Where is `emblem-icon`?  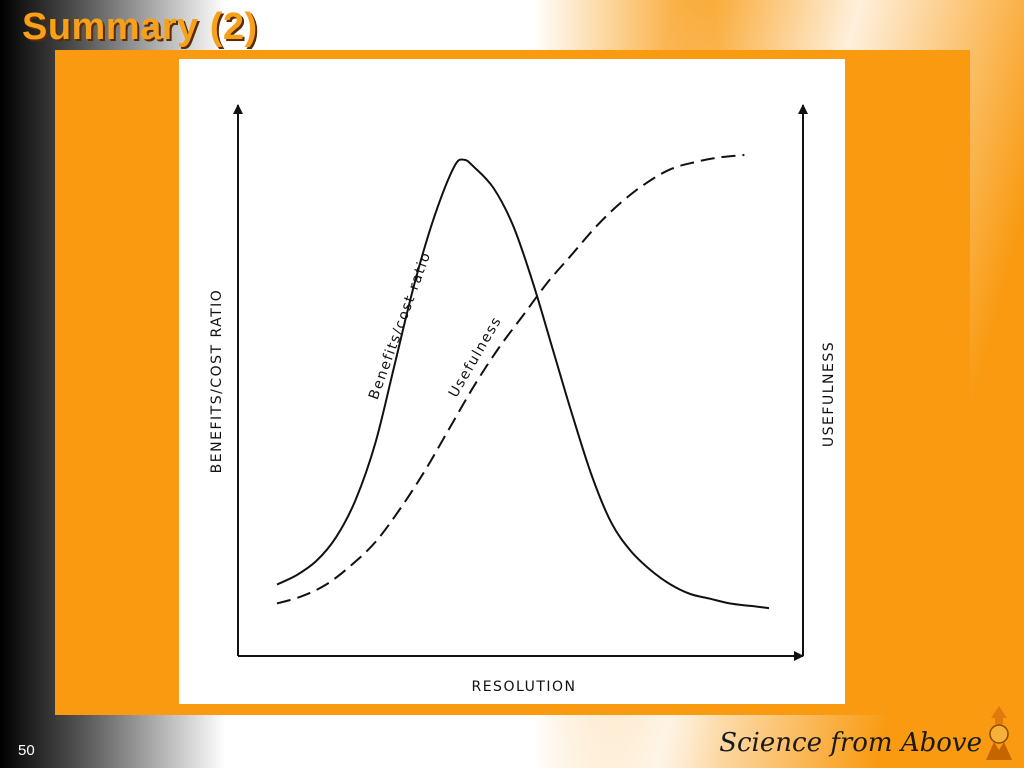 emblem-icon is located at coordinates (999, 733).